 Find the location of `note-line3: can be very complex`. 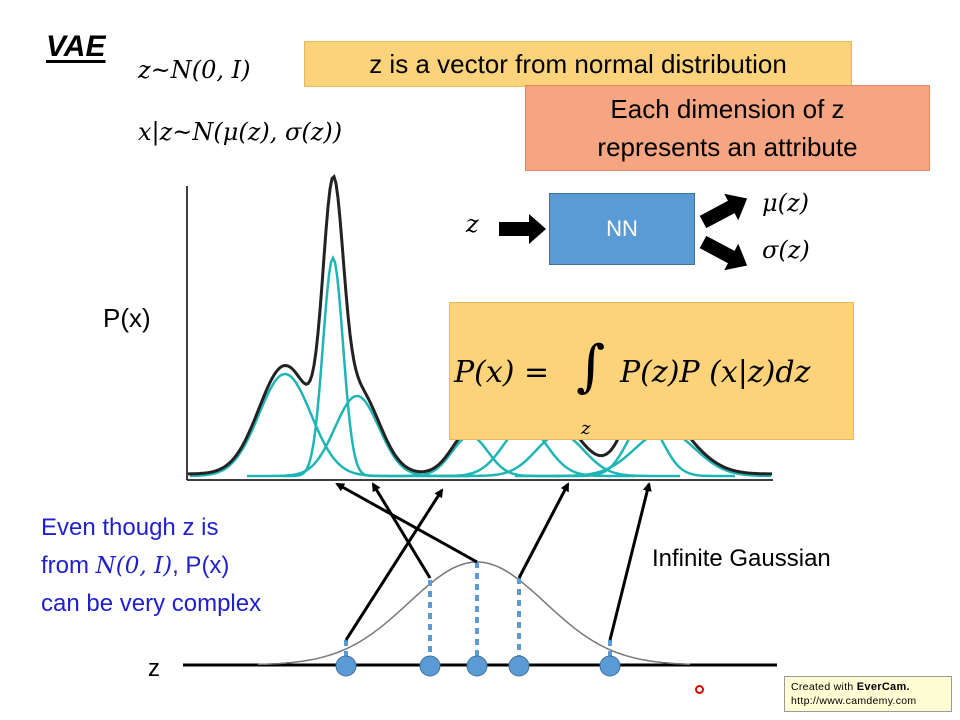

note-line3: can be very complex is located at coordinates (151, 603).